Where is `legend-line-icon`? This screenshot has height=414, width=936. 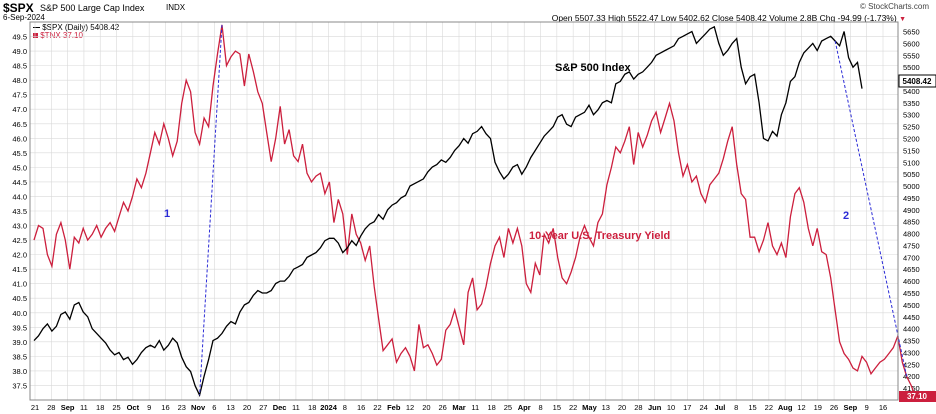 legend-line-icon is located at coordinates (36, 28).